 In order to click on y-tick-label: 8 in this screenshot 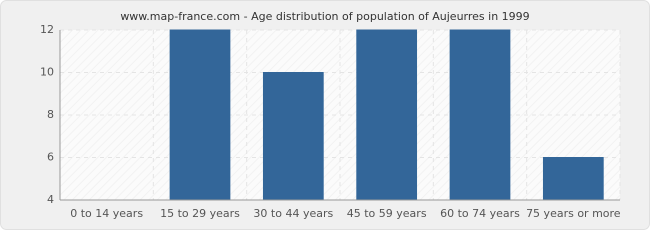, I will do `click(50, 114)`.